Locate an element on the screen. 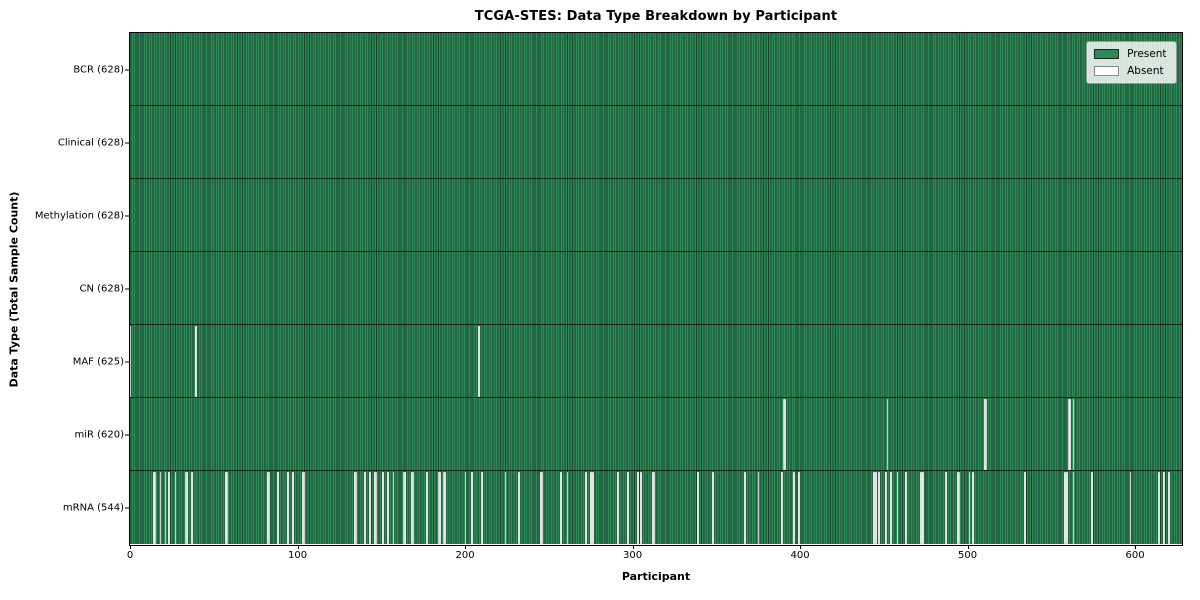  x-tick-label: 400 is located at coordinates (800, 555).